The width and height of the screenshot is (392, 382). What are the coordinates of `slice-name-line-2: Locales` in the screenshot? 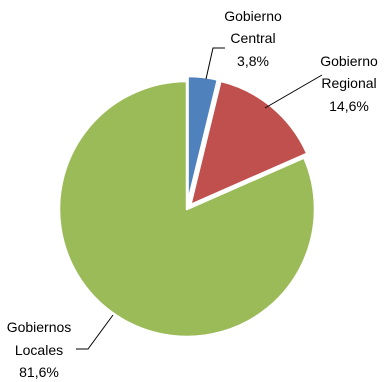 It's located at (39, 350).